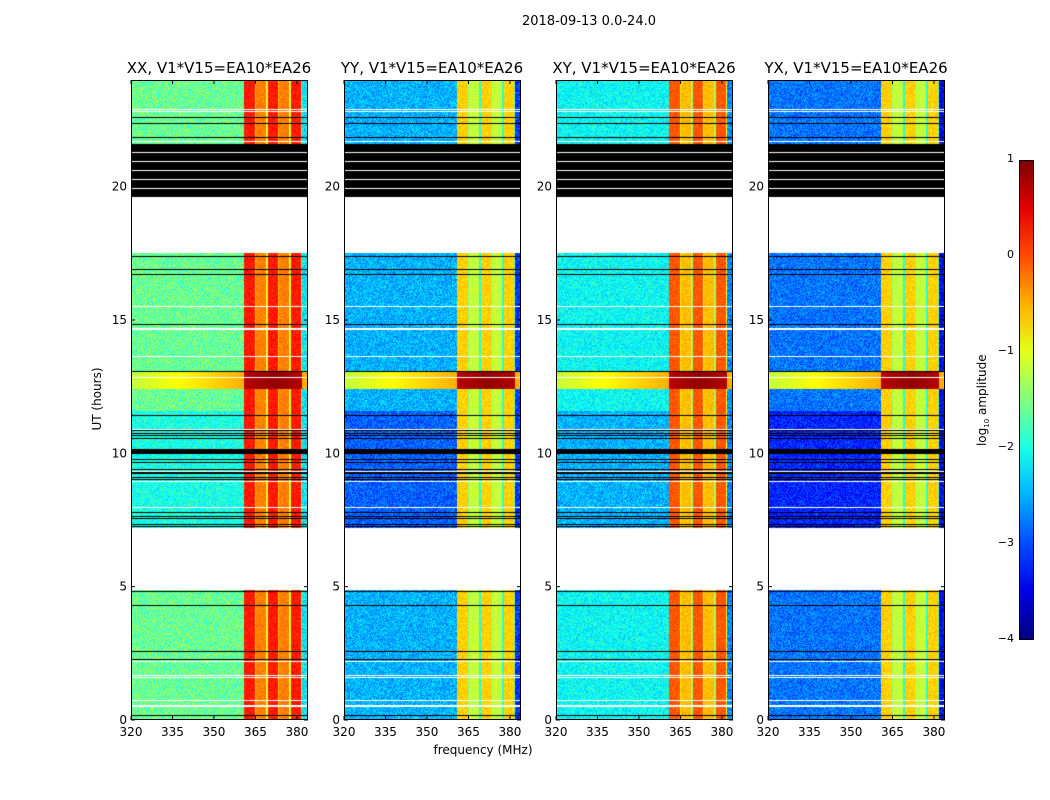 The height and width of the screenshot is (800, 1050). Describe the element at coordinates (432, 68) in the screenshot. I see `panel-title: YY, V1*V15=EA10*EA26` at that location.